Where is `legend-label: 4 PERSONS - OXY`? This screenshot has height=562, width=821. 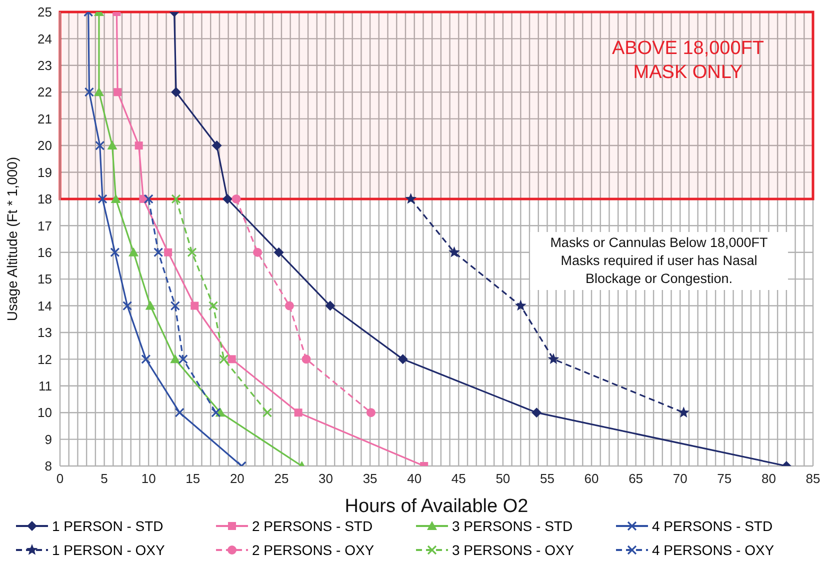
legend-label: 4 PERSONS - OXY is located at coordinates (713, 550).